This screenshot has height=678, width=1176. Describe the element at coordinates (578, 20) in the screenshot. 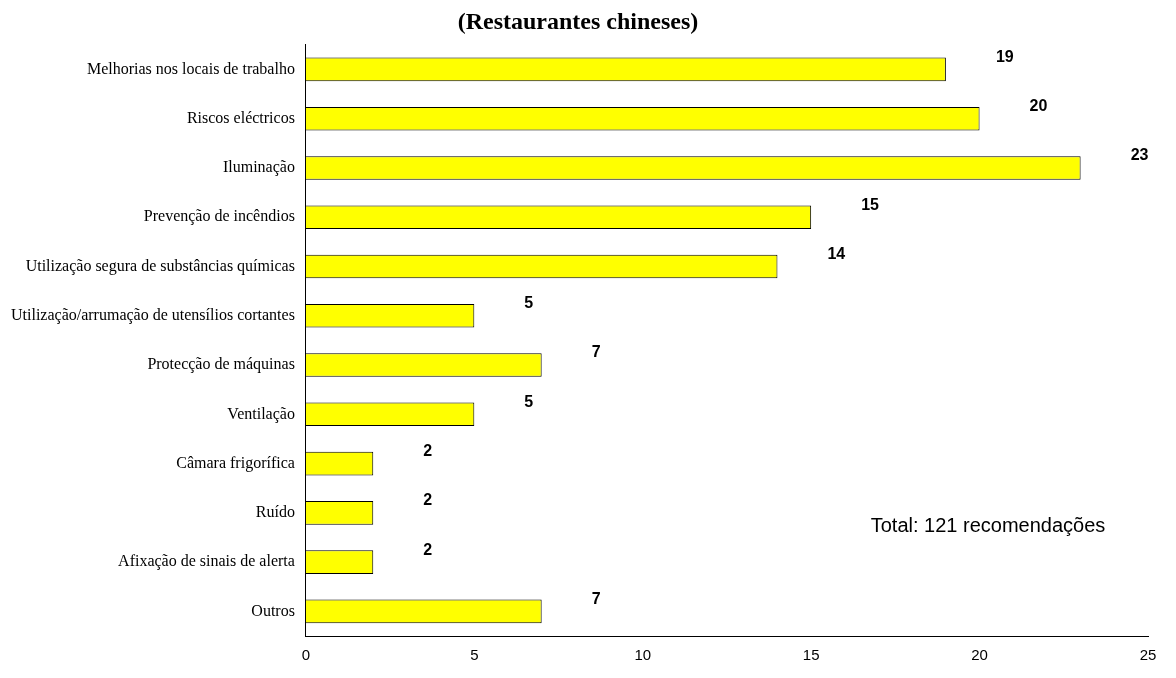

I see `chart-title: (Restaurantes chineses)` at that location.